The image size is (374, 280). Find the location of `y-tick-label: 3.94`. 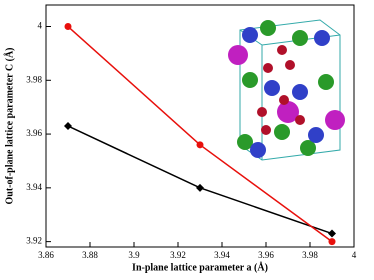

y-tick-label: 3.94 is located at coordinates (34, 187).